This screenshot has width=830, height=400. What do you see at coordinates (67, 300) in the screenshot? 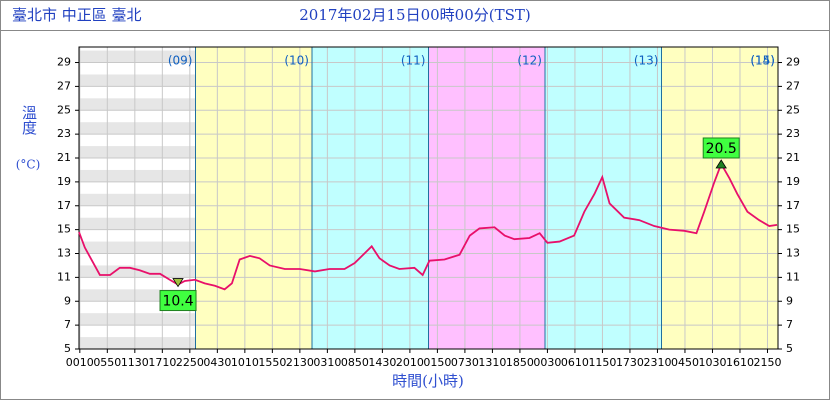
I see `y-tick-label: 9` at bounding box center [67, 300].